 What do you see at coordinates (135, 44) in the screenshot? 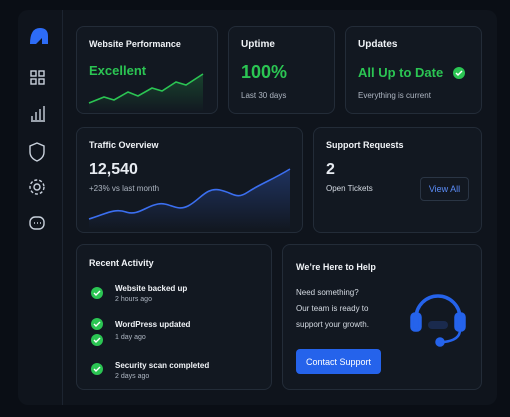
I see `card-title: Website Performance` at bounding box center [135, 44].